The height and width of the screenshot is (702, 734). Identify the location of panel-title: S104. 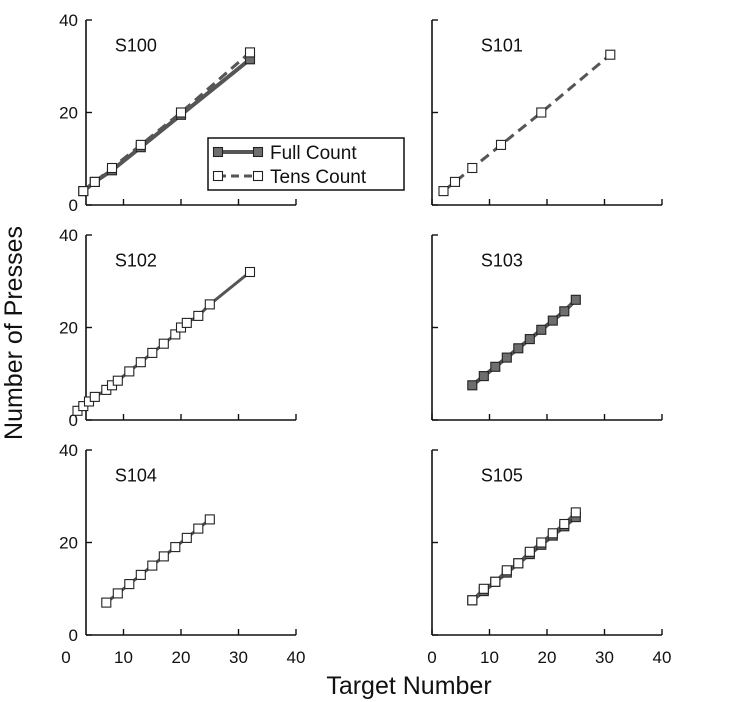
(136, 475).